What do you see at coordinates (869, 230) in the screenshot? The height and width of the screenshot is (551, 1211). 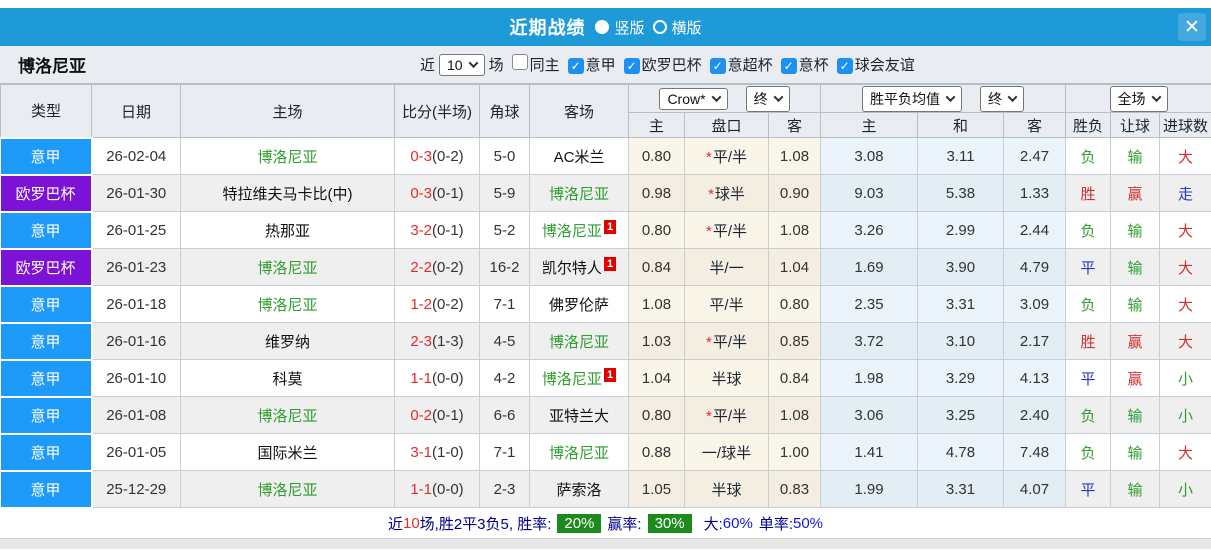 I see `avg-home: 3.26` at bounding box center [869, 230].